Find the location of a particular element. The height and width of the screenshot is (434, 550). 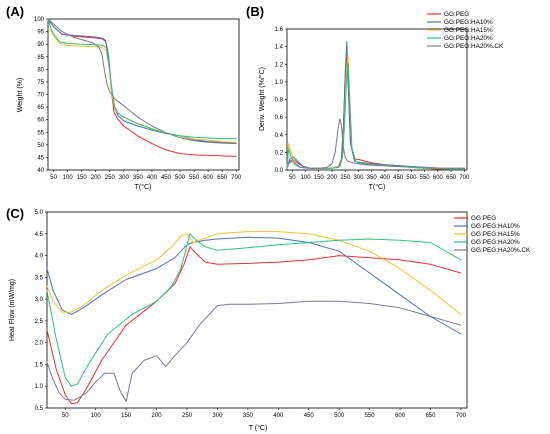

y-tick-label: 1.6 is located at coordinates (279, 30).